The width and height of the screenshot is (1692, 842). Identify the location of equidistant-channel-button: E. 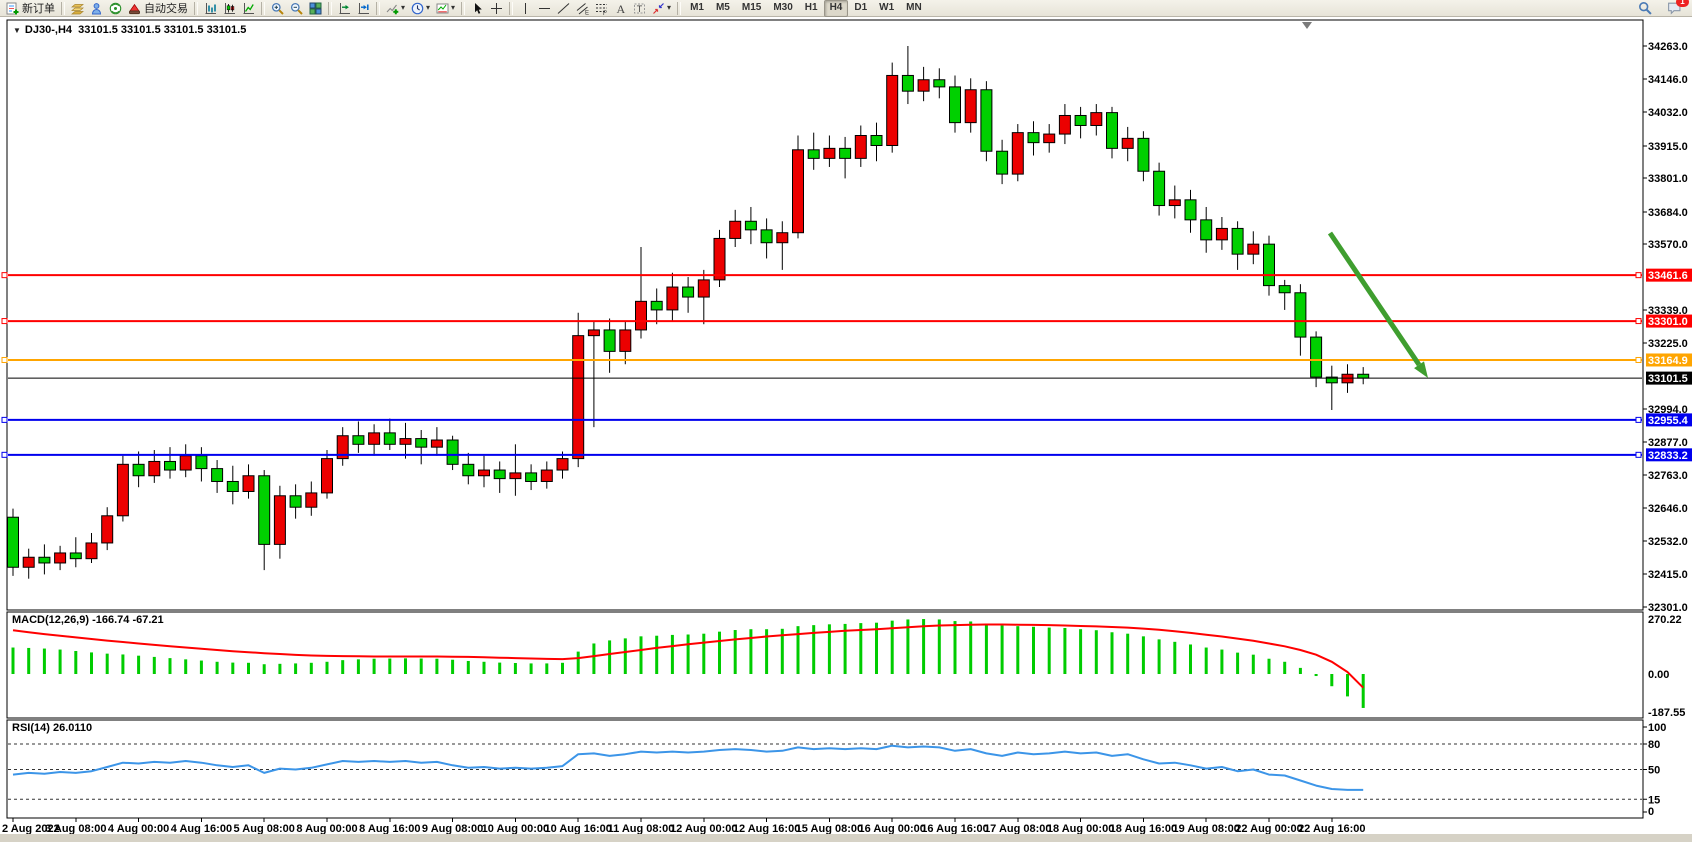
(582, 8).